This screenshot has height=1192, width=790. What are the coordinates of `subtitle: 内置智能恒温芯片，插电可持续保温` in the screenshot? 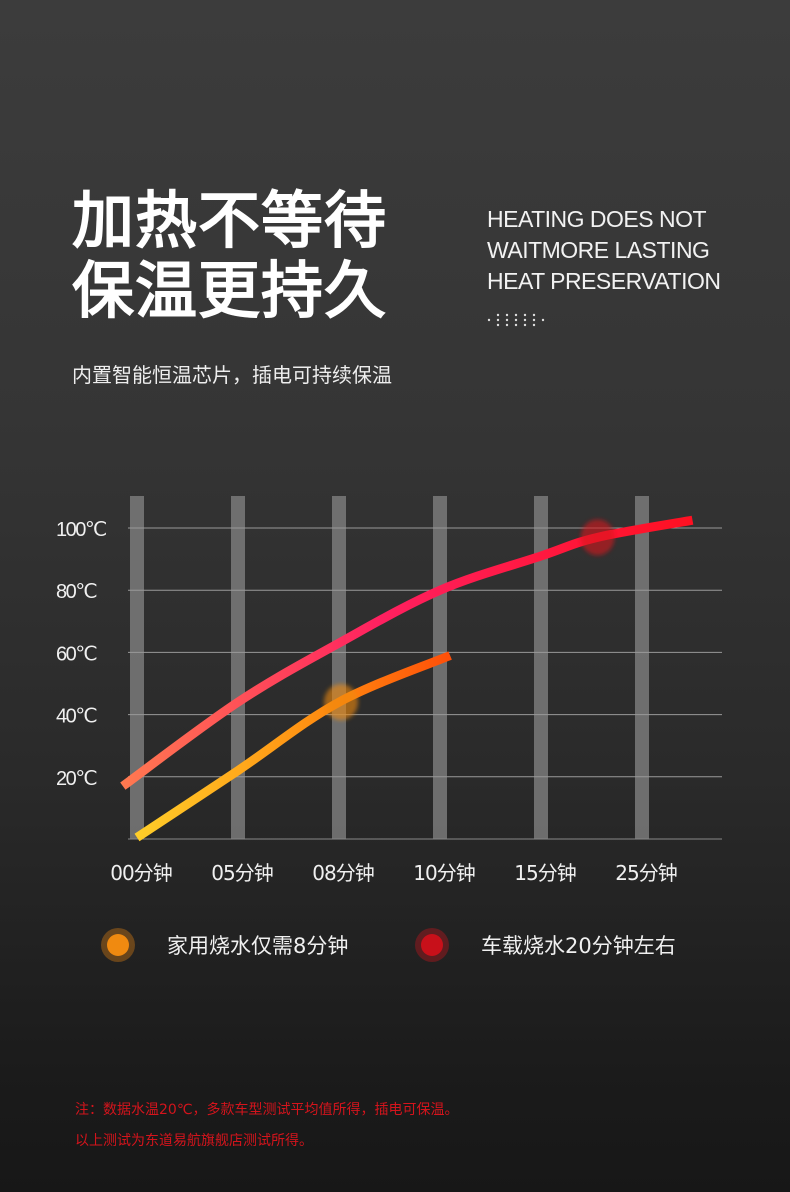 It's located at (232, 375).